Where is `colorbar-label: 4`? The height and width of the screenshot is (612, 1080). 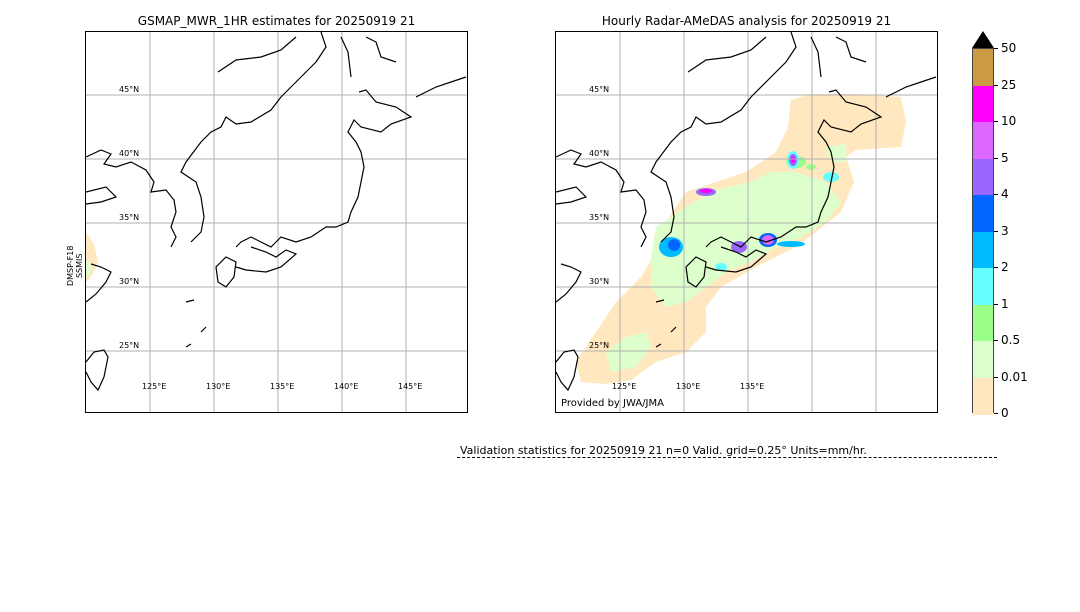
colorbar-label: 4 is located at coordinates (1005, 194).